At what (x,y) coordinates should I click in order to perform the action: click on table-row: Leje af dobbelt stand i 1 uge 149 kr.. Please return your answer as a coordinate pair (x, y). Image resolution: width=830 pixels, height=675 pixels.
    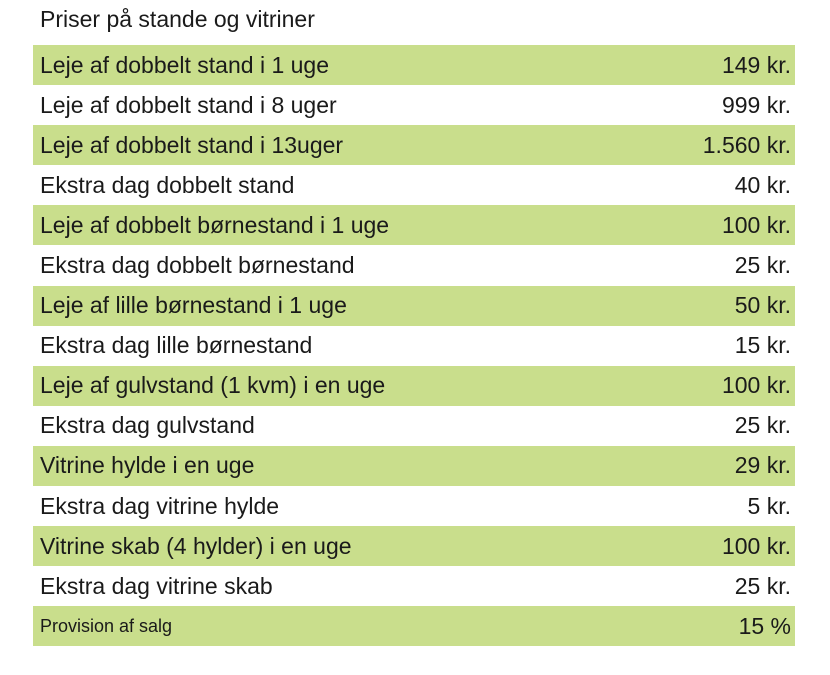
    Looking at the image, I should click on (414, 65).